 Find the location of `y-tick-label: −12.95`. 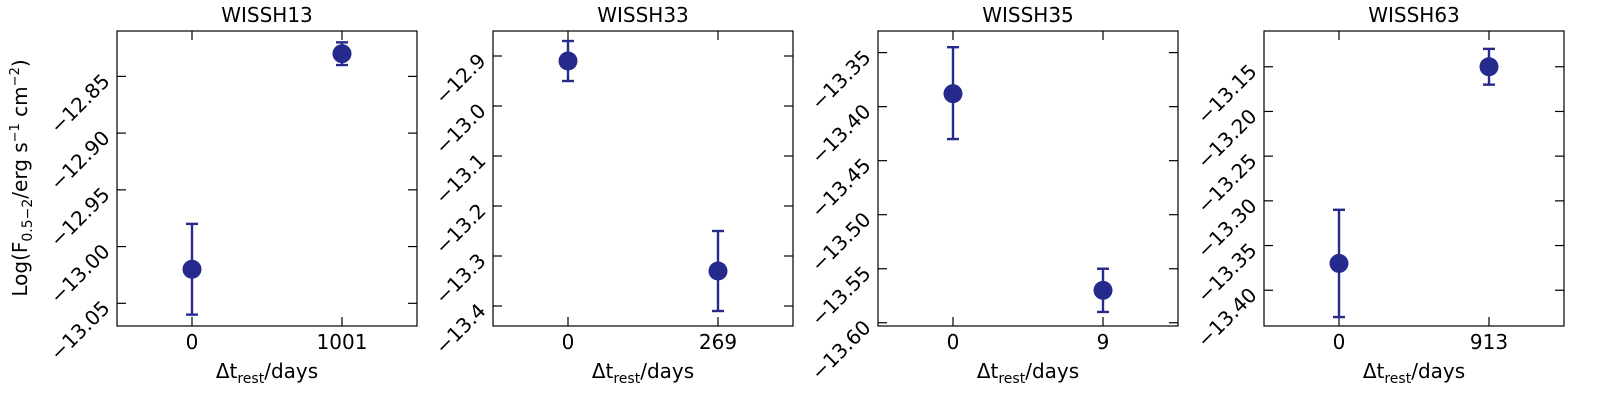

y-tick-label: −12.95 is located at coordinates (79, 216).